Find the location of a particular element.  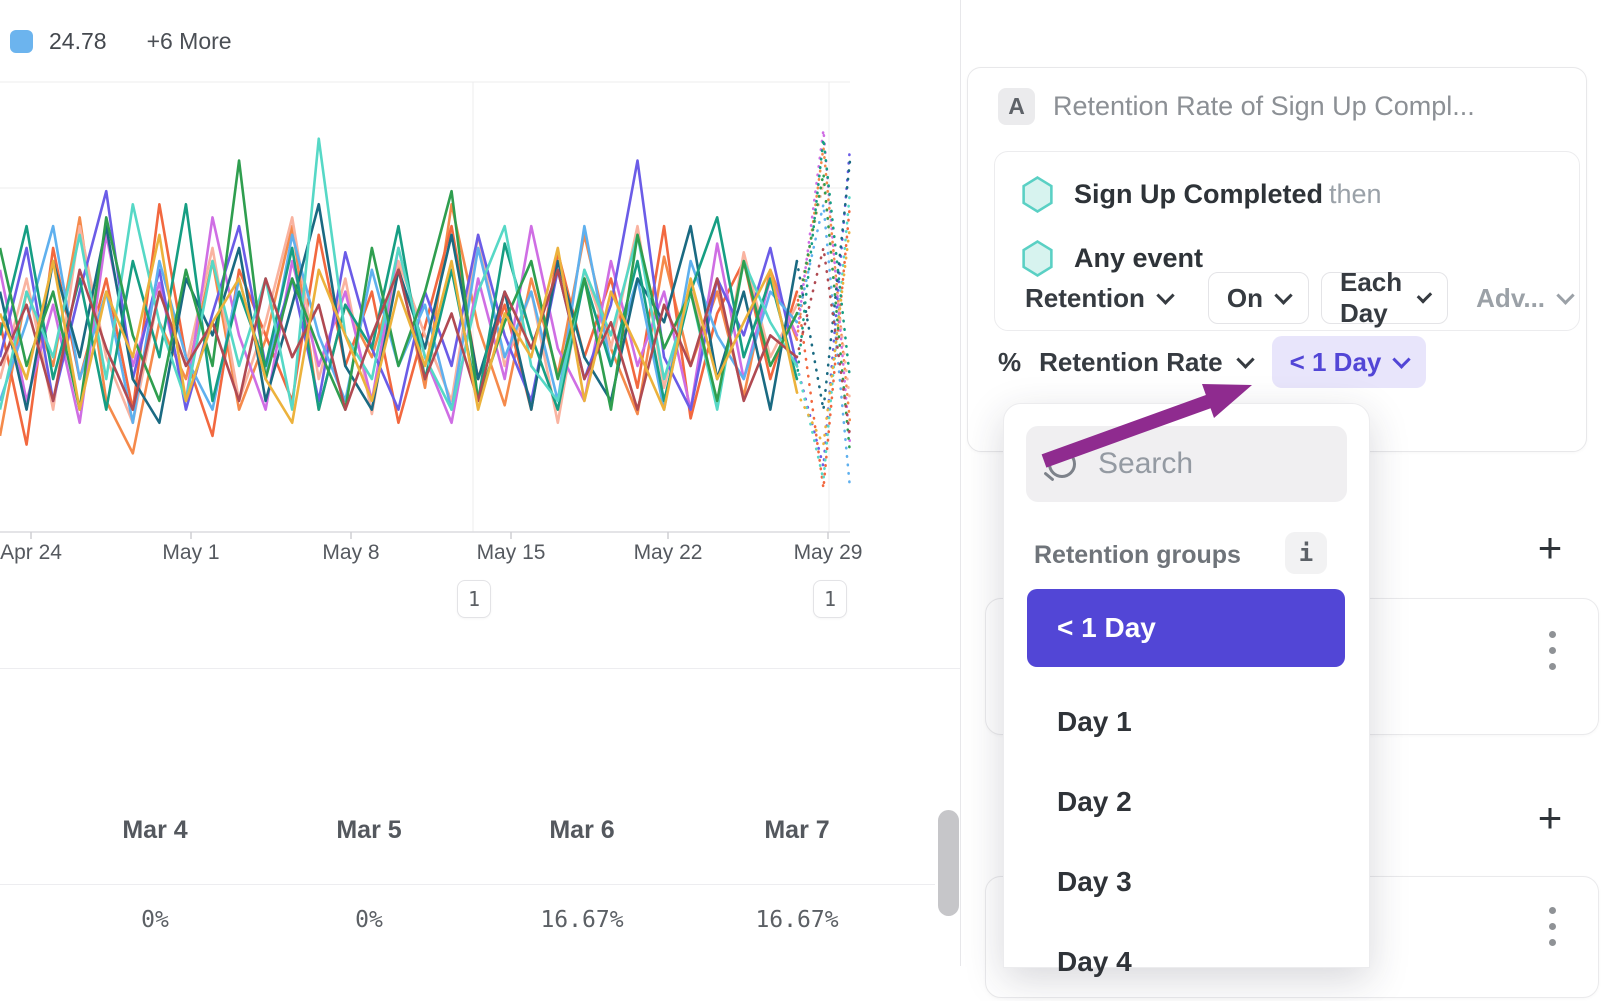

group-option-1-day: < 1 Day is located at coordinates (1186, 628).